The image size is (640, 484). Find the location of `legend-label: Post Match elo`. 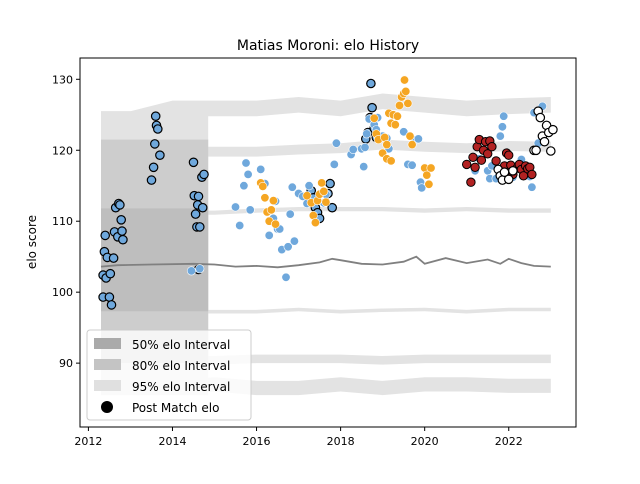

legend-label: Post Match elo is located at coordinates (175, 408).